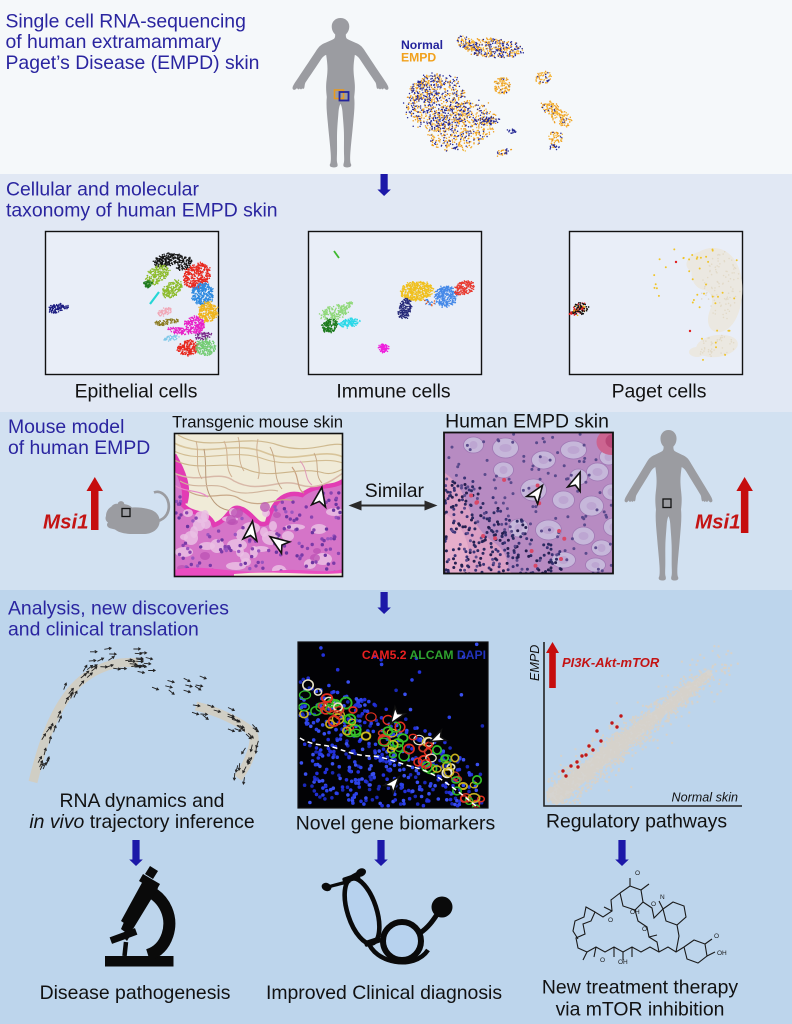 The image size is (792, 1024). Describe the element at coordinates (118, 609) in the screenshot. I see `svg-text: Analysis, new discoveries` at that location.